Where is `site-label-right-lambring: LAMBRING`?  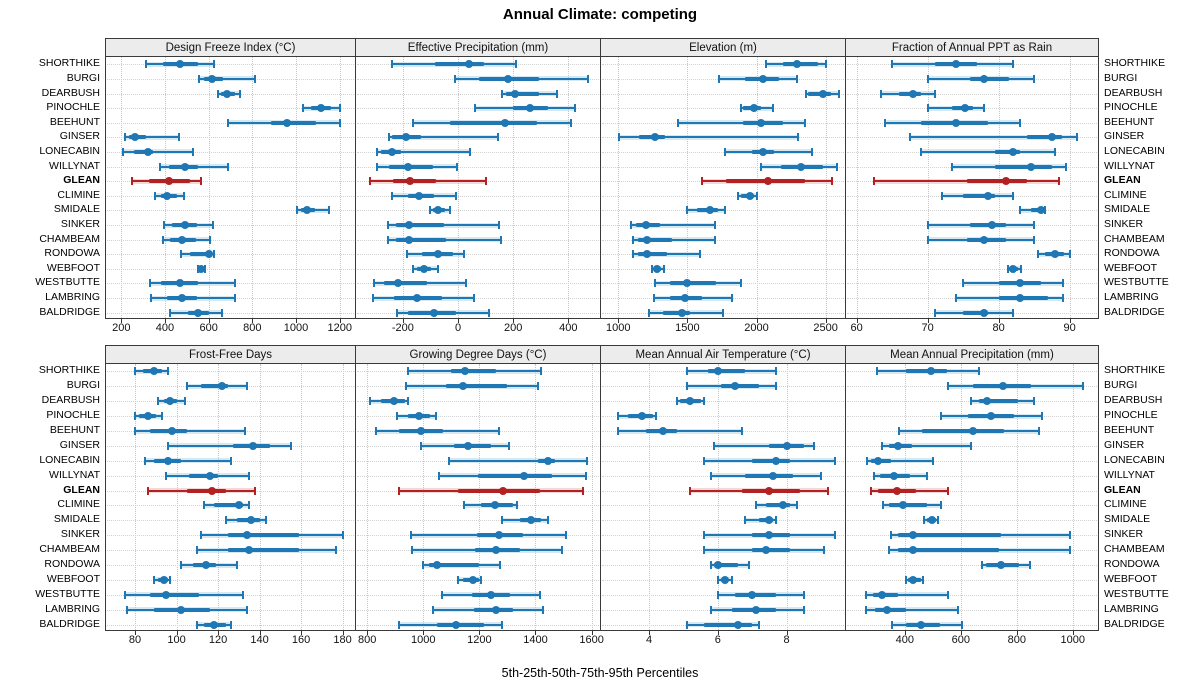
site-label-right-lambring: LAMBRING is located at coordinates (1131, 608).